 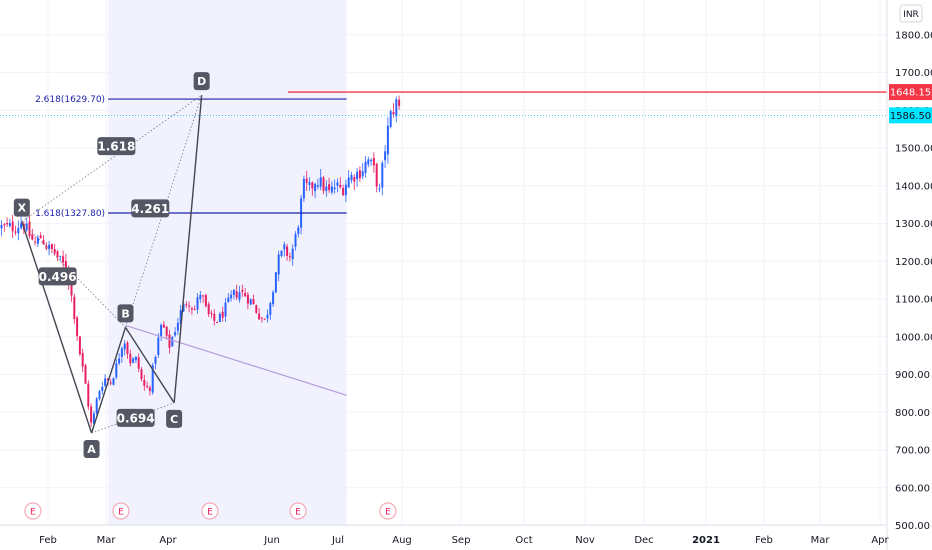 I want to click on currency-badge: INR, so click(x=911, y=13).